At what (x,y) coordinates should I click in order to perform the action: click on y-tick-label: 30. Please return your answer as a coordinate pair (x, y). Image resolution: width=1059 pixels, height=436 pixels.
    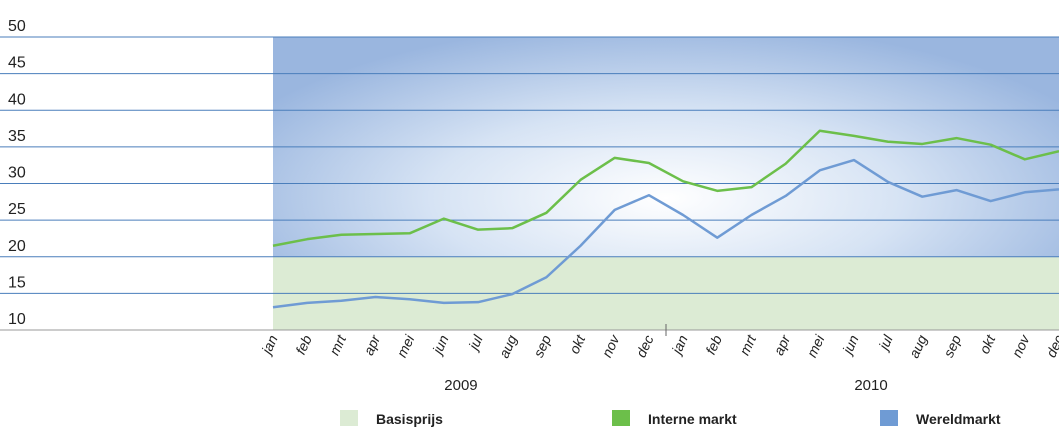
    Looking at the image, I should click on (17, 173).